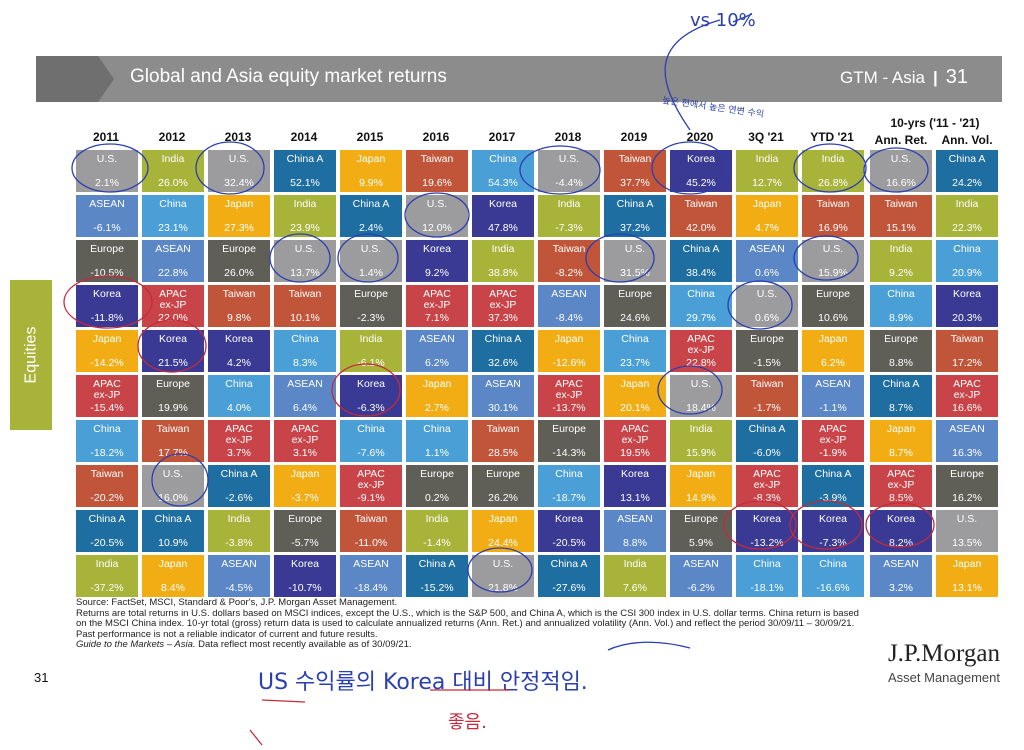  Describe the element at coordinates (635, 216) in the screenshot. I see `return-cell: China A 37.2%` at that location.